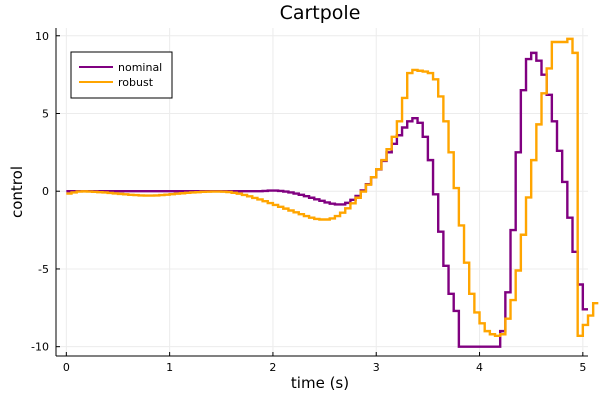 The image size is (600, 400). What do you see at coordinates (320, 383) in the screenshot?
I see `x-axis-label: time (s)` at bounding box center [320, 383].